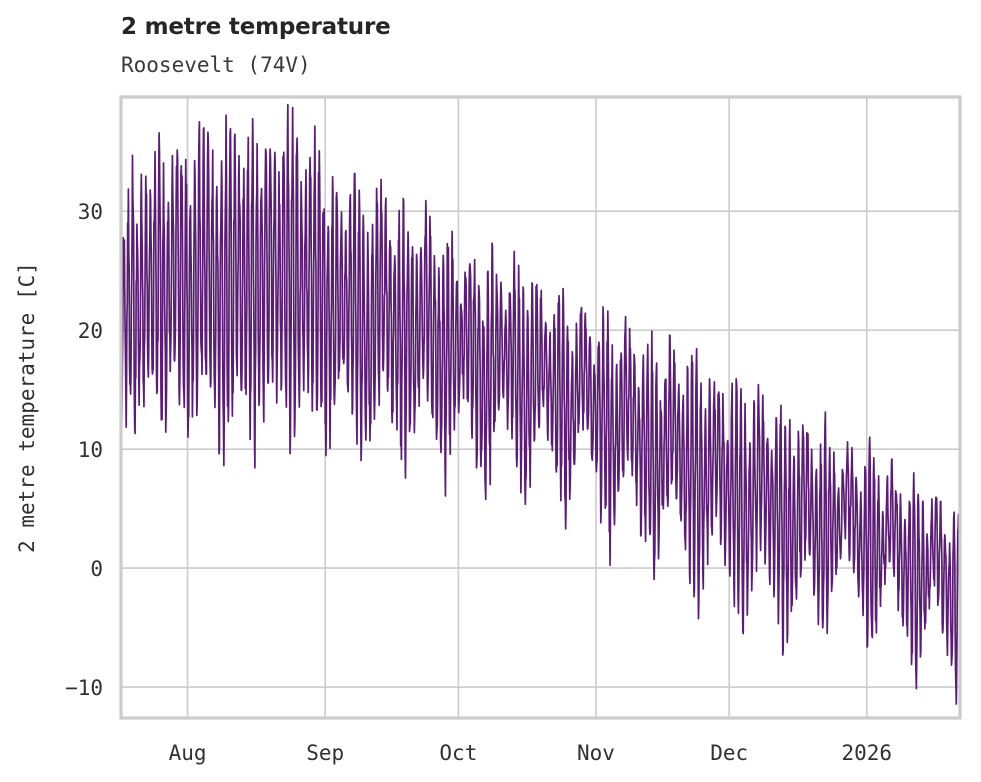 This screenshot has width=981, height=782. Describe the element at coordinates (256, 27) in the screenshot. I see `page-title: 2 metre temperature` at that location.